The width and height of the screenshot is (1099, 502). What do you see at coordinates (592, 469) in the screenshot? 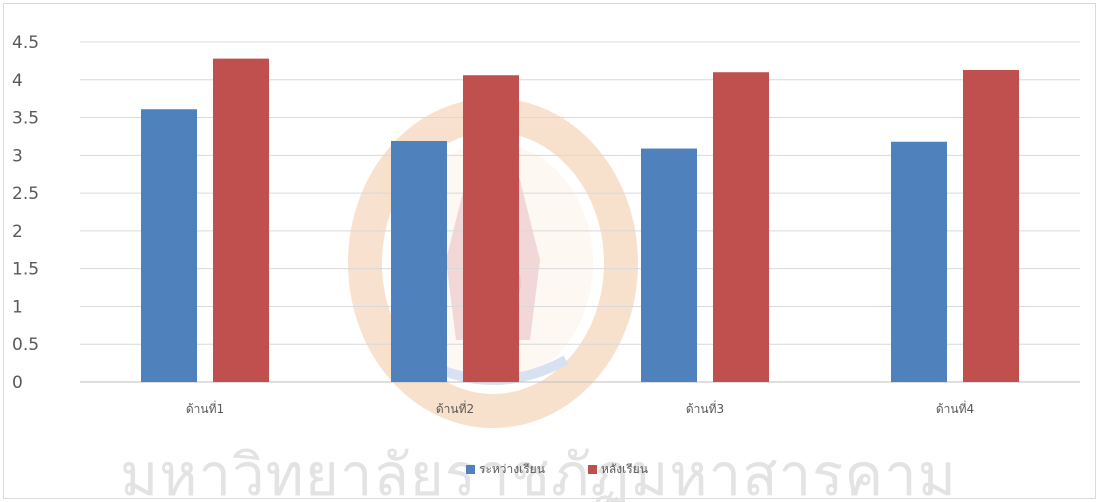
I see `legend-swatch-after` at bounding box center [592, 469].